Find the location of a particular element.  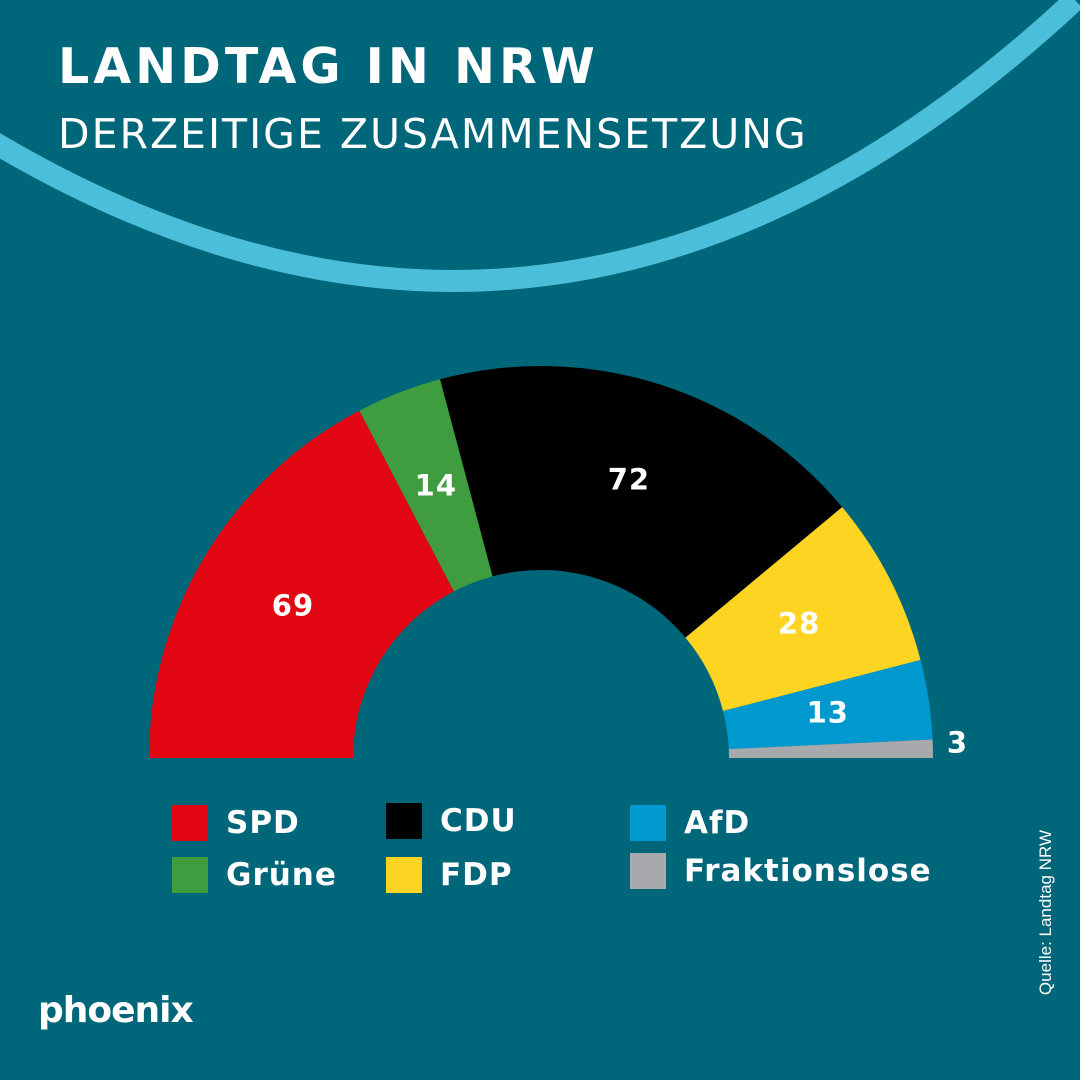

legend-item-fdp: FDP is located at coordinates (449, 875).